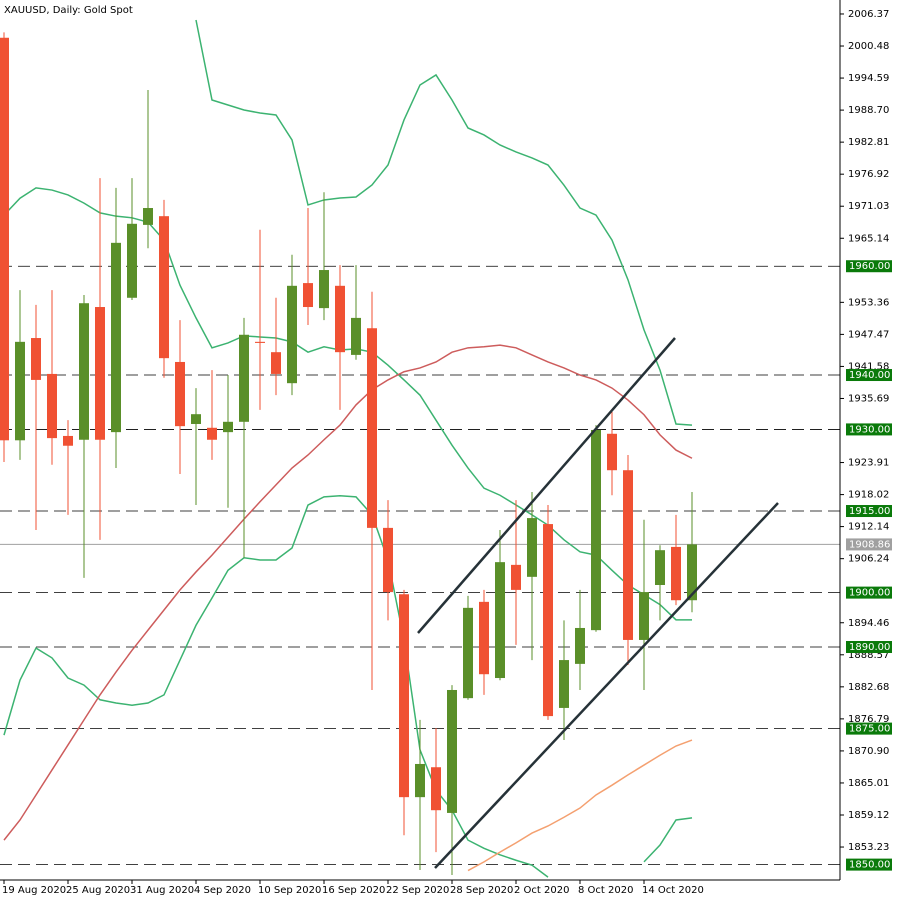 Image resolution: width=900 pixels, height=900 pixels. I want to click on level-label: 1960.00, so click(869, 266).